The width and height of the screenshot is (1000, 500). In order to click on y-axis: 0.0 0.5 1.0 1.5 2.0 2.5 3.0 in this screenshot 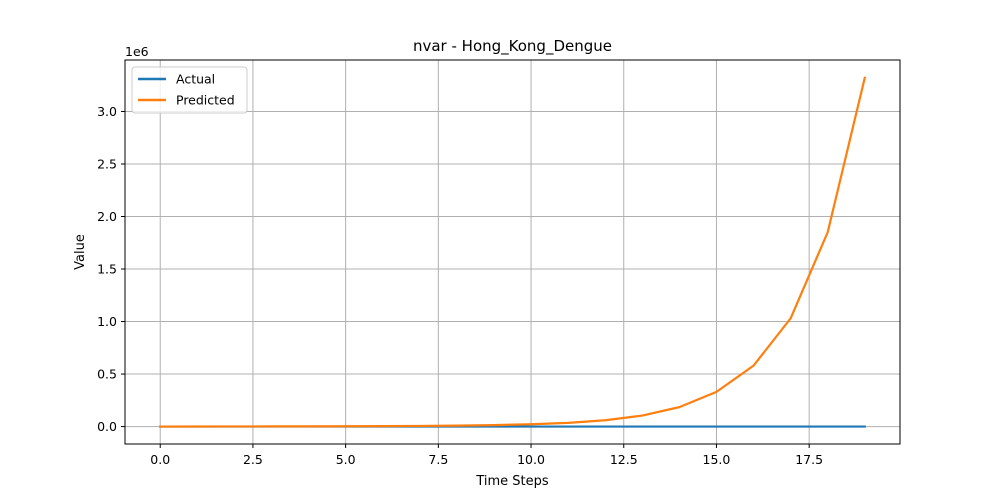, I will do `click(111, 269)`.